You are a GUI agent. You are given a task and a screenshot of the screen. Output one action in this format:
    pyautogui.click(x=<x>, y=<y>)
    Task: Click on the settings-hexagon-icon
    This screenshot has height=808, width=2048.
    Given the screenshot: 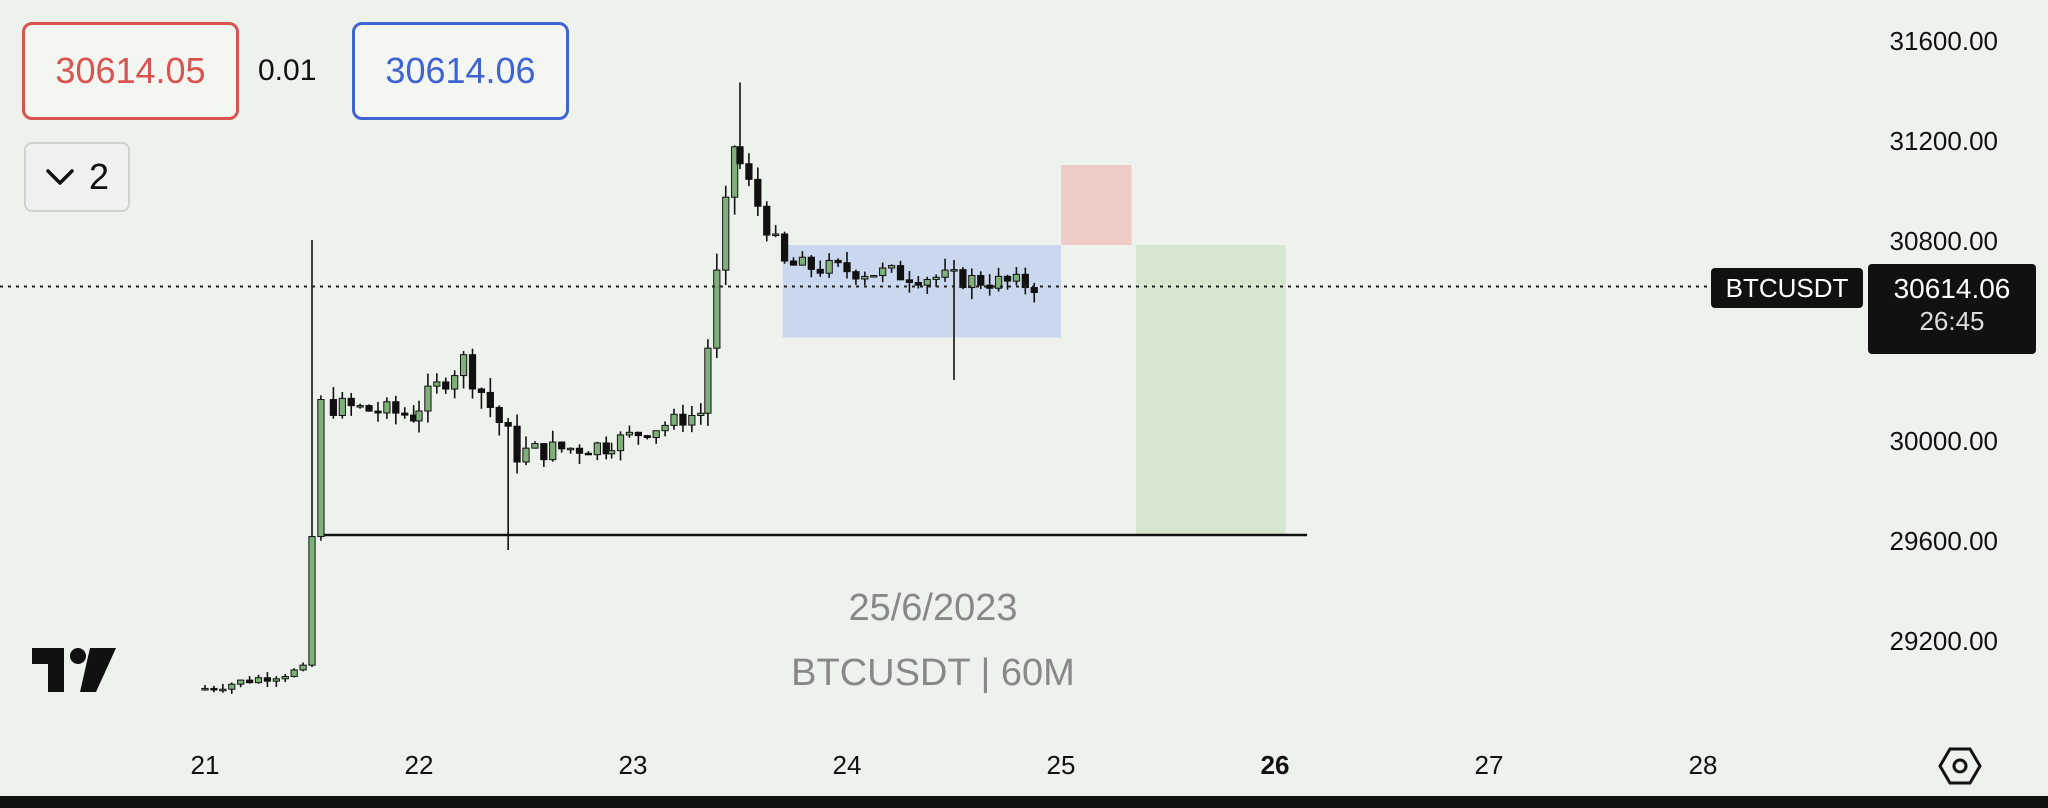 What is the action you would take?
    pyautogui.click(x=1960, y=766)
    